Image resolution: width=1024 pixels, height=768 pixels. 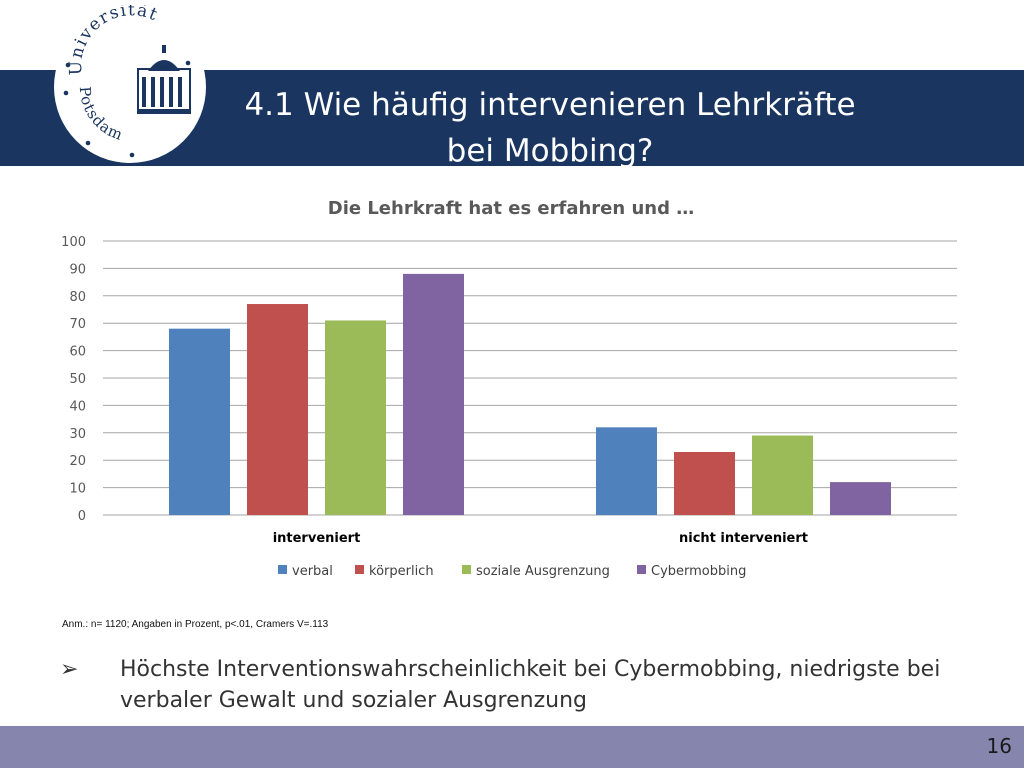 What do you see at coordinates (164, 79) in the screenshot?
I see `logo-building-icon` at bounding box center [164, 79].